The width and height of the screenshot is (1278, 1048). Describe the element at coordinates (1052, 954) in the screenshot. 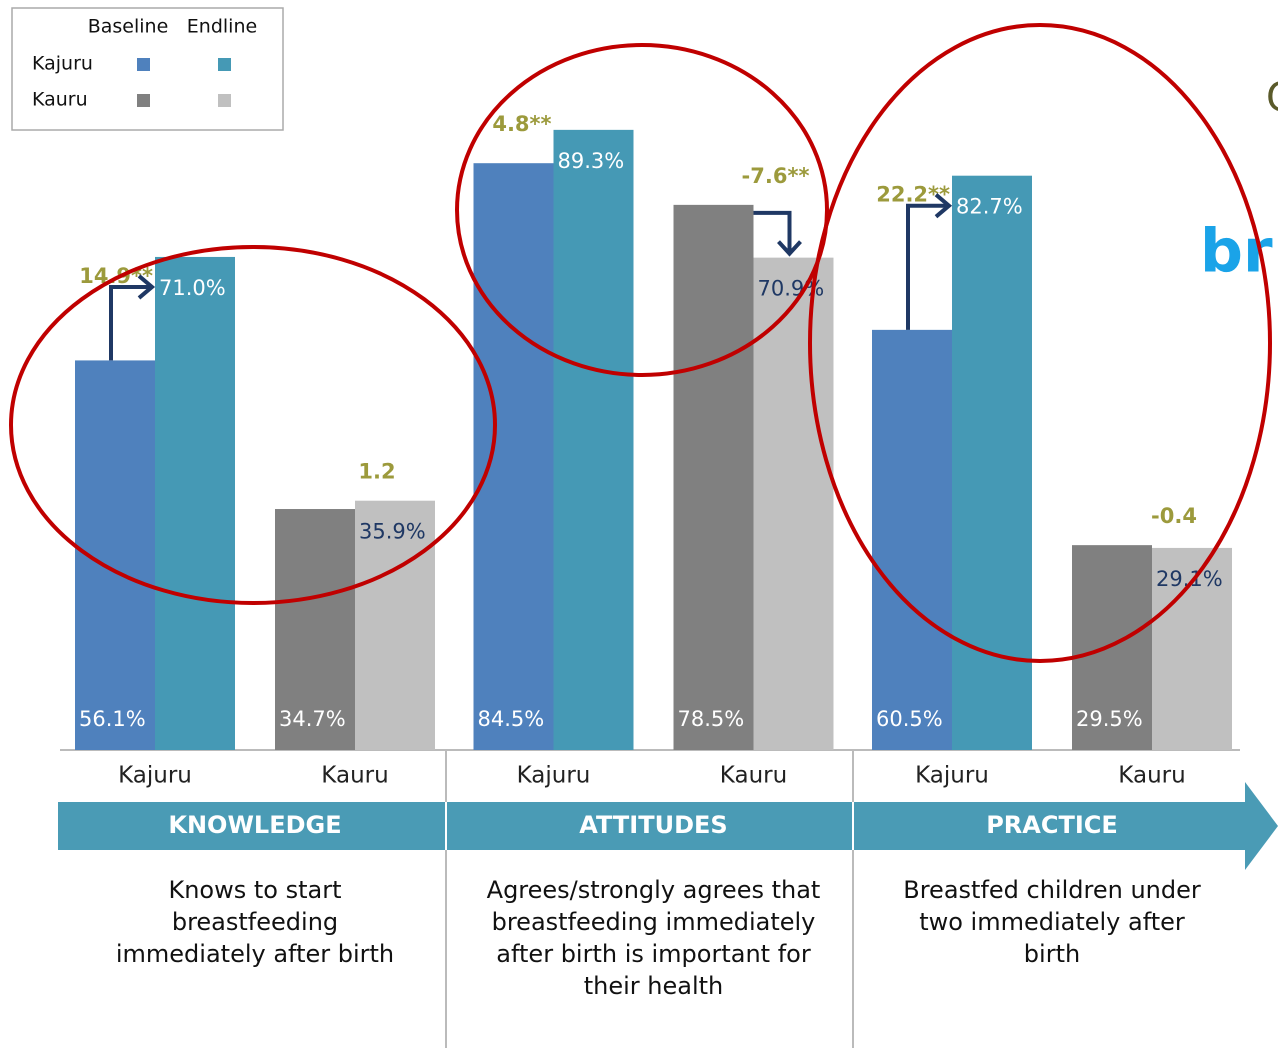

I see `group-description: birth` at that location.